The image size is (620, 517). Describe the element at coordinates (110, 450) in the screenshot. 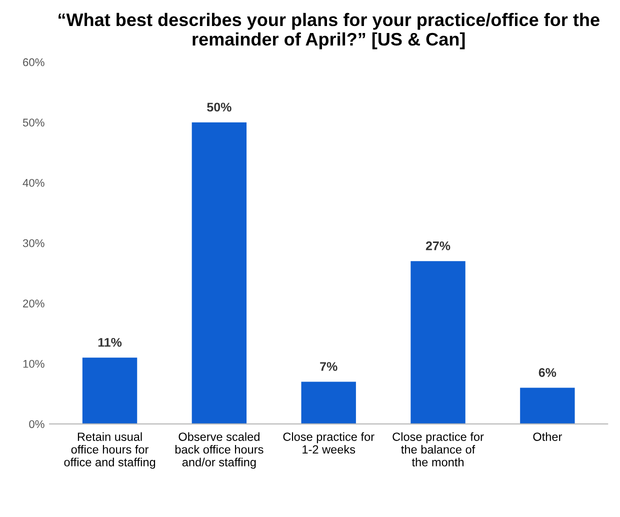

I see `x-tick-label: Retain usual office hours for office and staffing` at that location.